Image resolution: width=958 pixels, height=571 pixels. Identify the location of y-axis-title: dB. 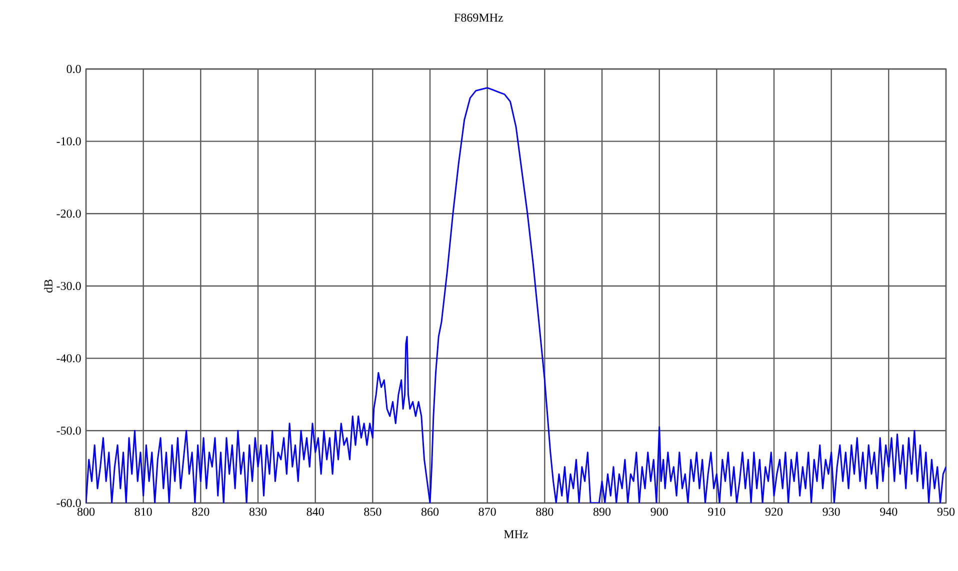
(48, 286).